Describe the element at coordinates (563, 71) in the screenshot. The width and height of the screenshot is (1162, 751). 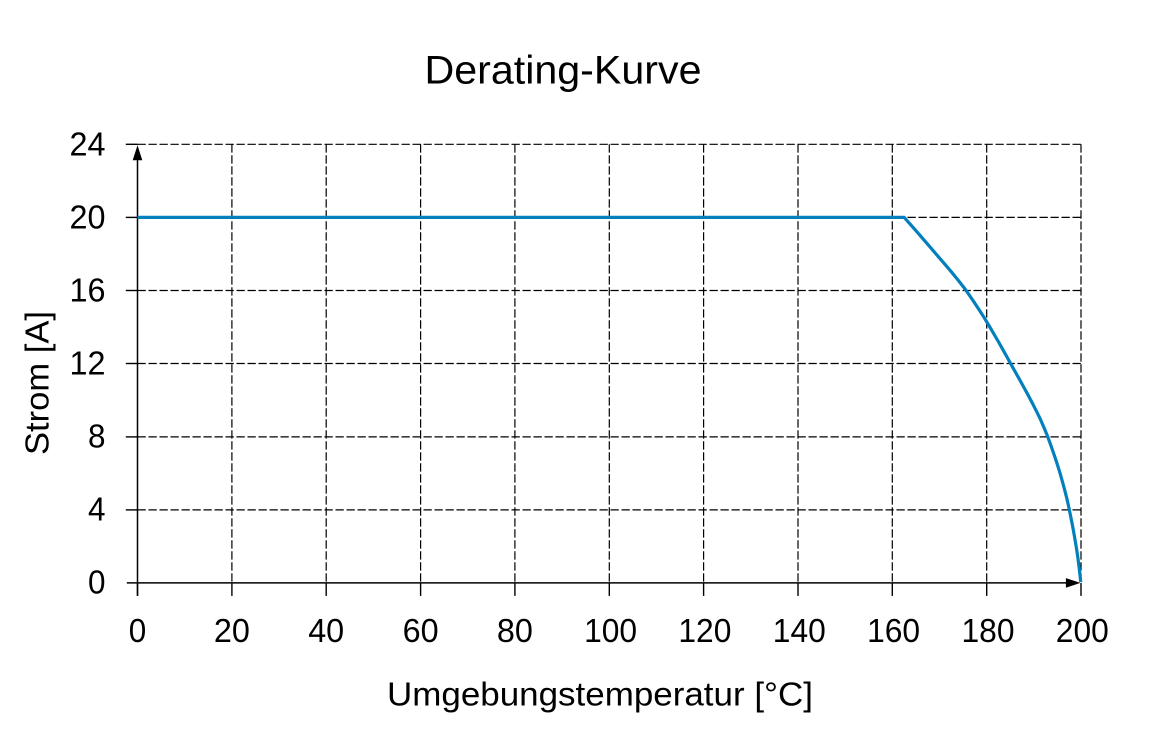
I see `svg-text: Derating-Kurve` at that location.